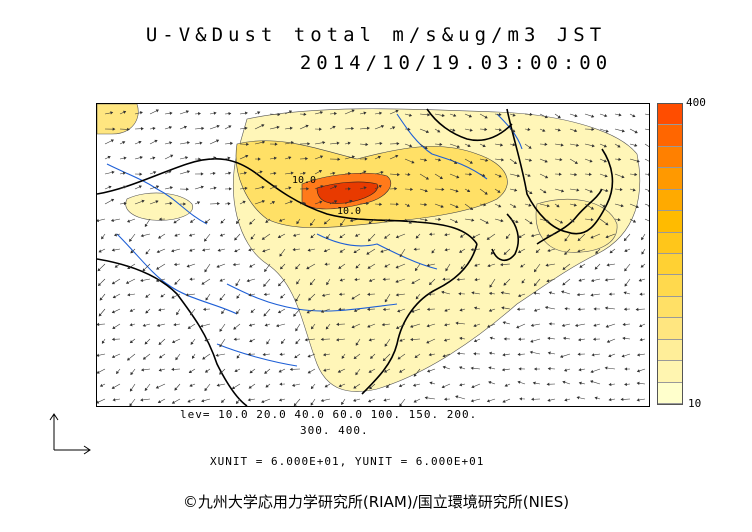 Image resolution: width=752 pixels, height=532 pixels. I want to click on dust-area-peak, so click(347, 192).